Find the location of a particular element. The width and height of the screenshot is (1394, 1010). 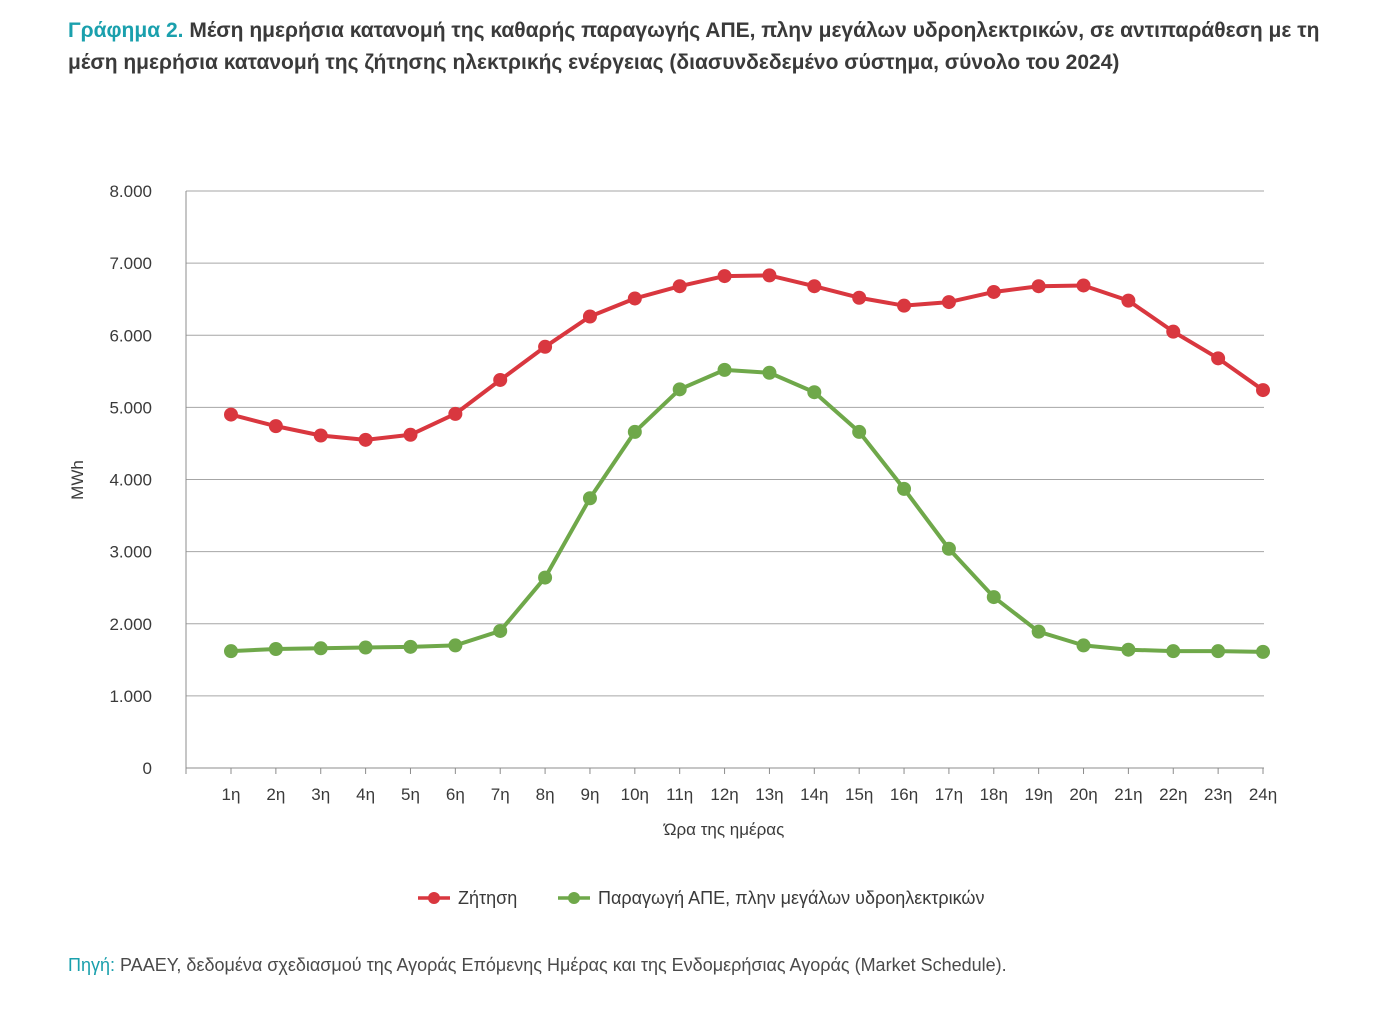

y-tick-label: 4.000 is located at coordinates (130, 480).